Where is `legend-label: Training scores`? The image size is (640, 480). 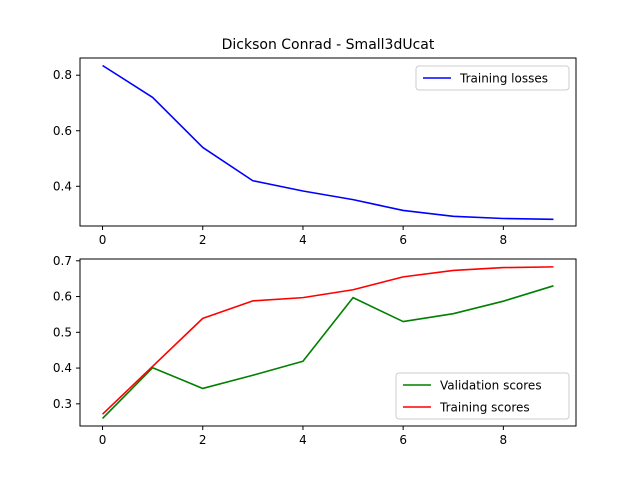
legend-label: Training scores is located at coordinates (484, 408).